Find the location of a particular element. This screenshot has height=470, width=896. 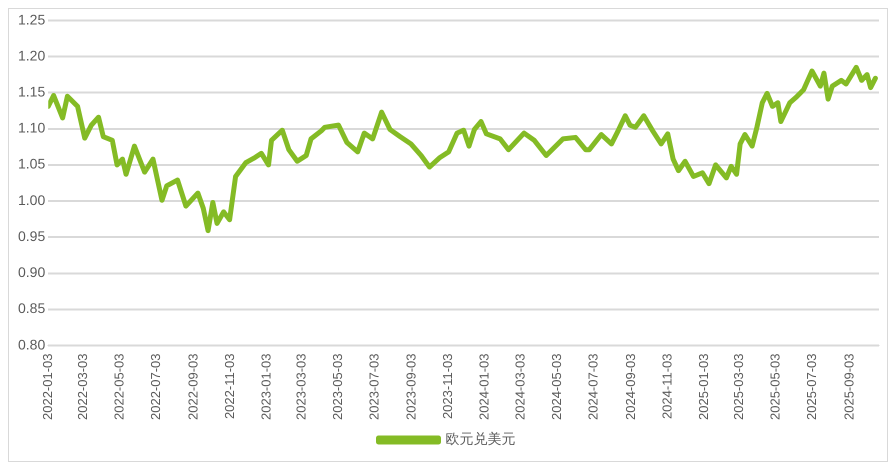

y-tick-label: 1.20 is located at coordinates (32, 55).